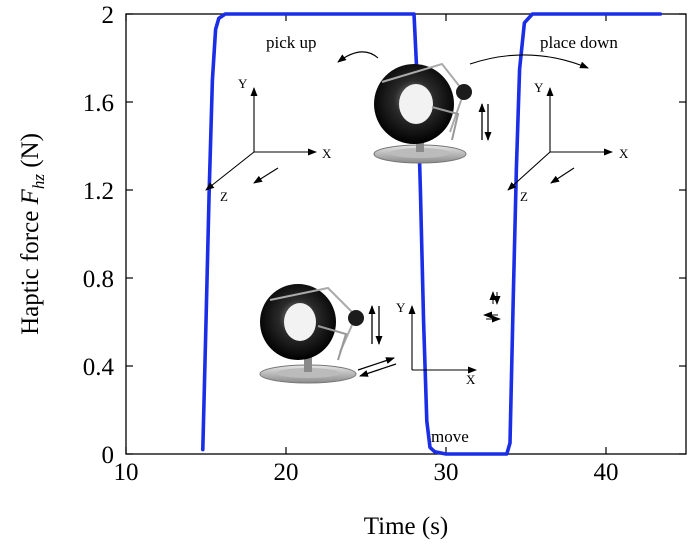 Image resolution: width=699 pixels, height=550 pixels. I want to click on y-tick-label: 1.2, so click(98, 191).